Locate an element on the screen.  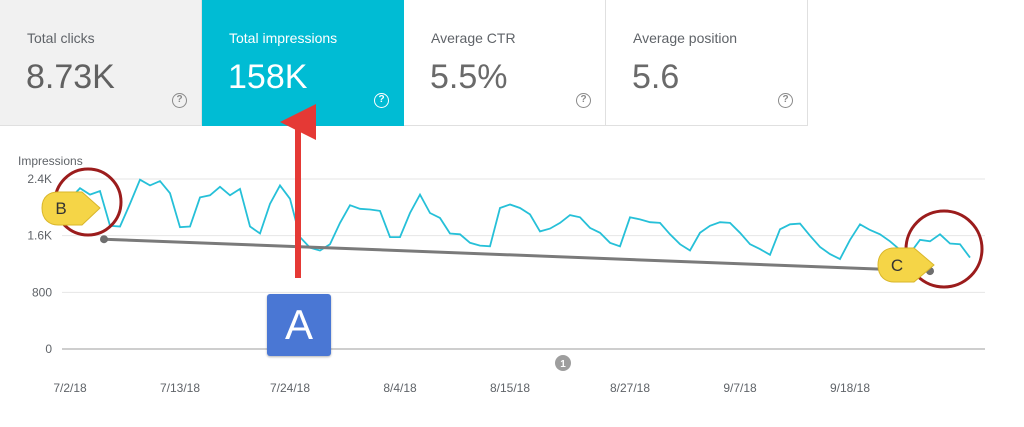
x-tick-label: 7/2/18 is located at coordinates (70, 388).